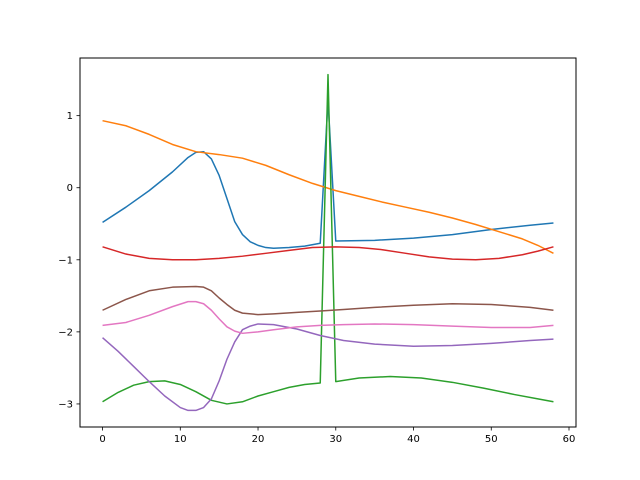  What do you see at coordinates (491, 439) in the screenshot?
I see `x-tick-label: 50` at bounding box center [491, 439].